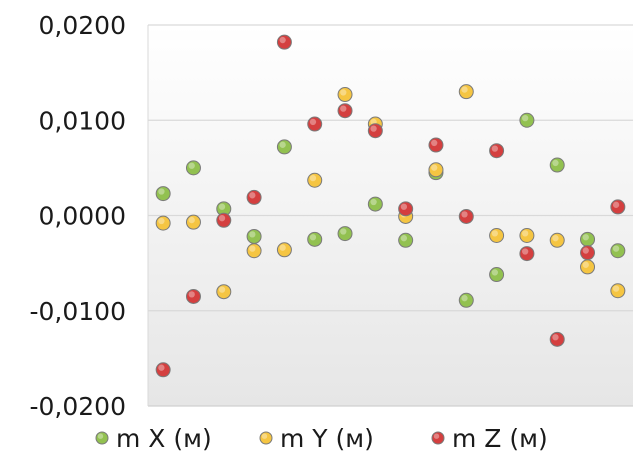  I want to click on y-tick-label: 0,0100, so click(82, 120).